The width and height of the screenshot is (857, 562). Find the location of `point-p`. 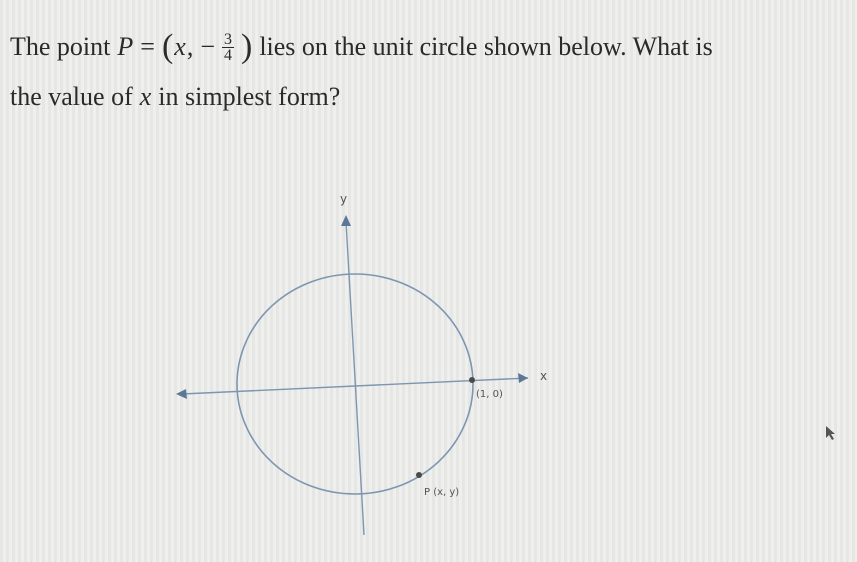

point-p is located at coordinates (419, 475).